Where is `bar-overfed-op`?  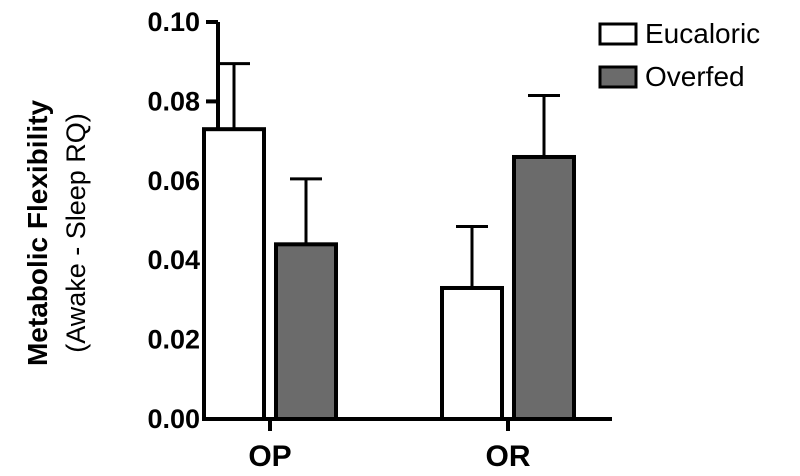
bar-overfed-op is located at coordinates (306, 331).